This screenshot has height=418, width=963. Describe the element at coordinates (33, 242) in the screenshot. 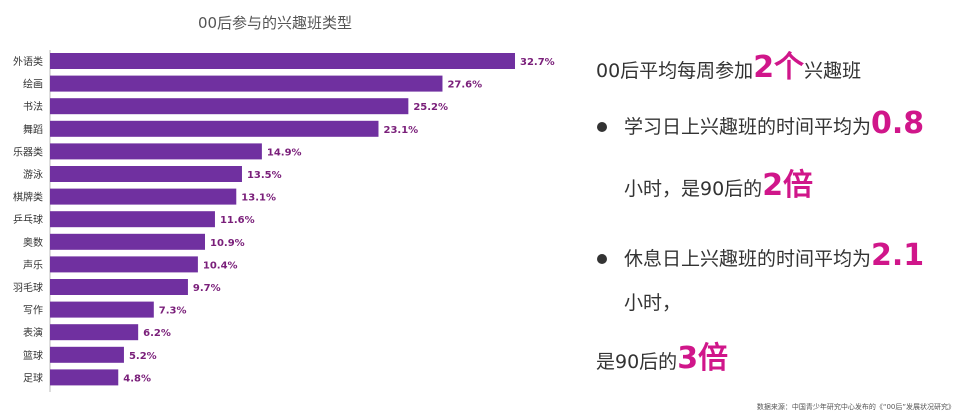

I see `category-label: 奥数` at that location.